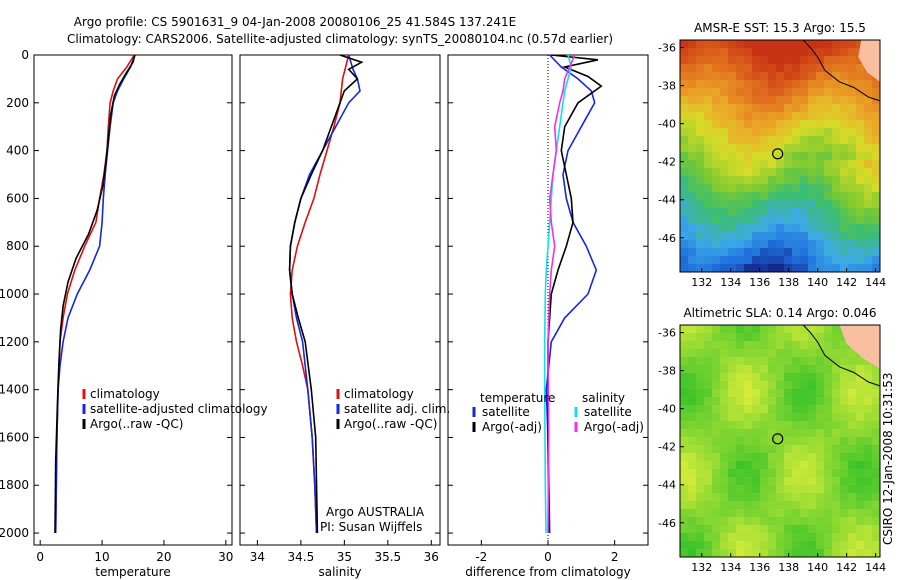 The height and width of the screenshot is (580, 900). I want to click on sla-map-frame, so click(780, 441).